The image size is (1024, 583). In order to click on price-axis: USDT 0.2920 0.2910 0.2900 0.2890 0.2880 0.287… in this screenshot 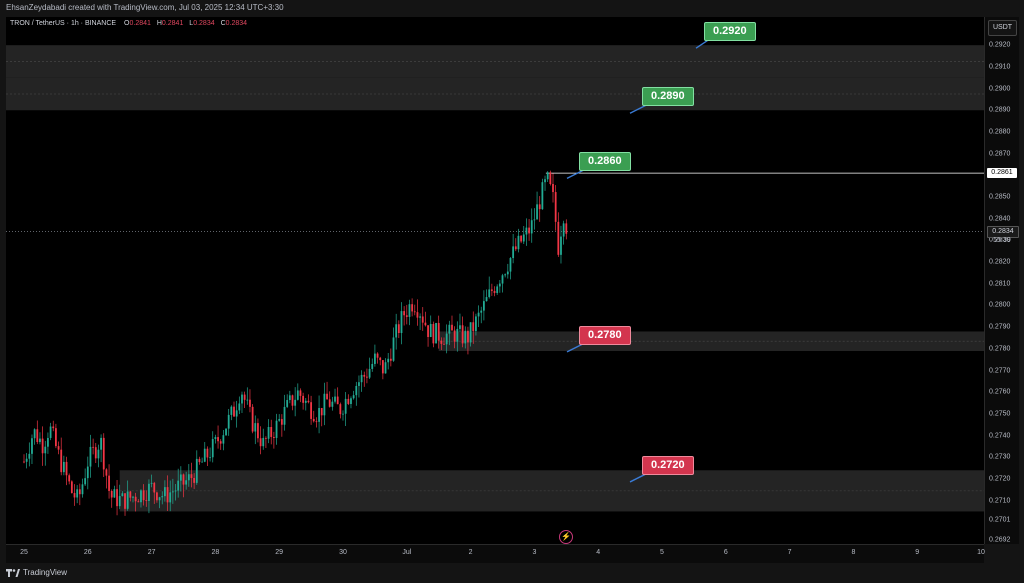, I will do `click(1001, 280)`.